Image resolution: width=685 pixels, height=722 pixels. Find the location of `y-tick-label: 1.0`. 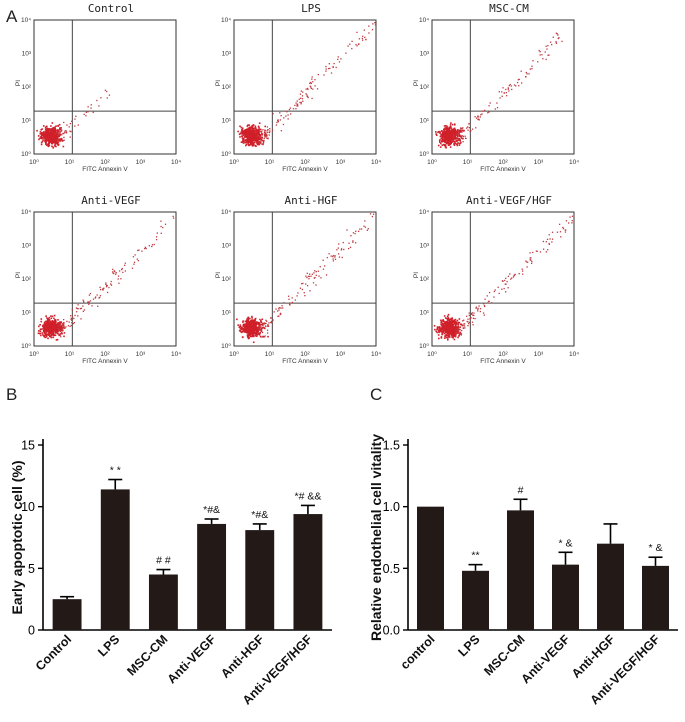

y-tick-label: 1.0 is located at coordinates (391, 507).